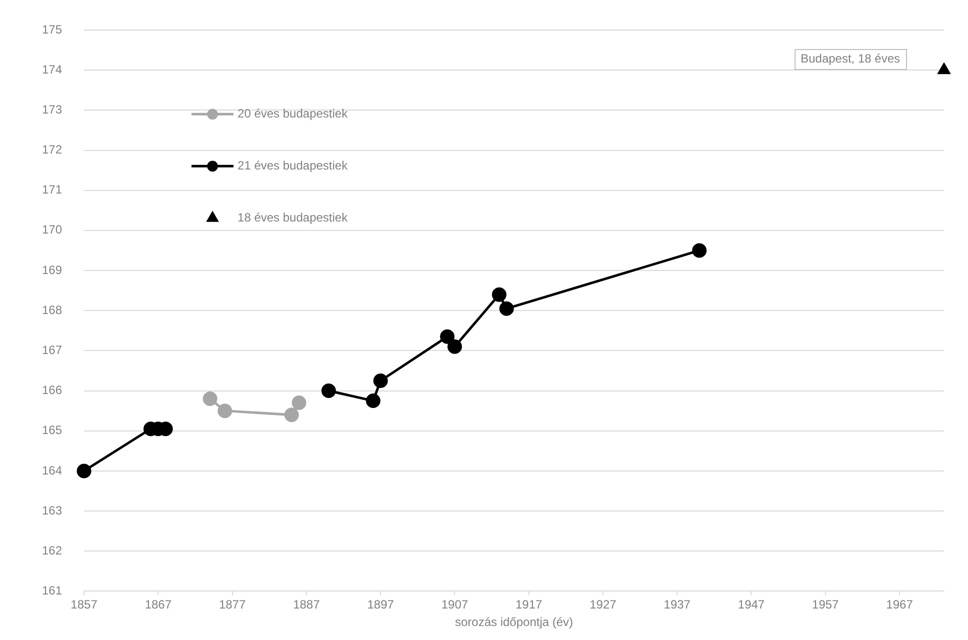 This screenshot has height=640, width=968. I want to click on y-tick-label: 169, so click(52, 269).